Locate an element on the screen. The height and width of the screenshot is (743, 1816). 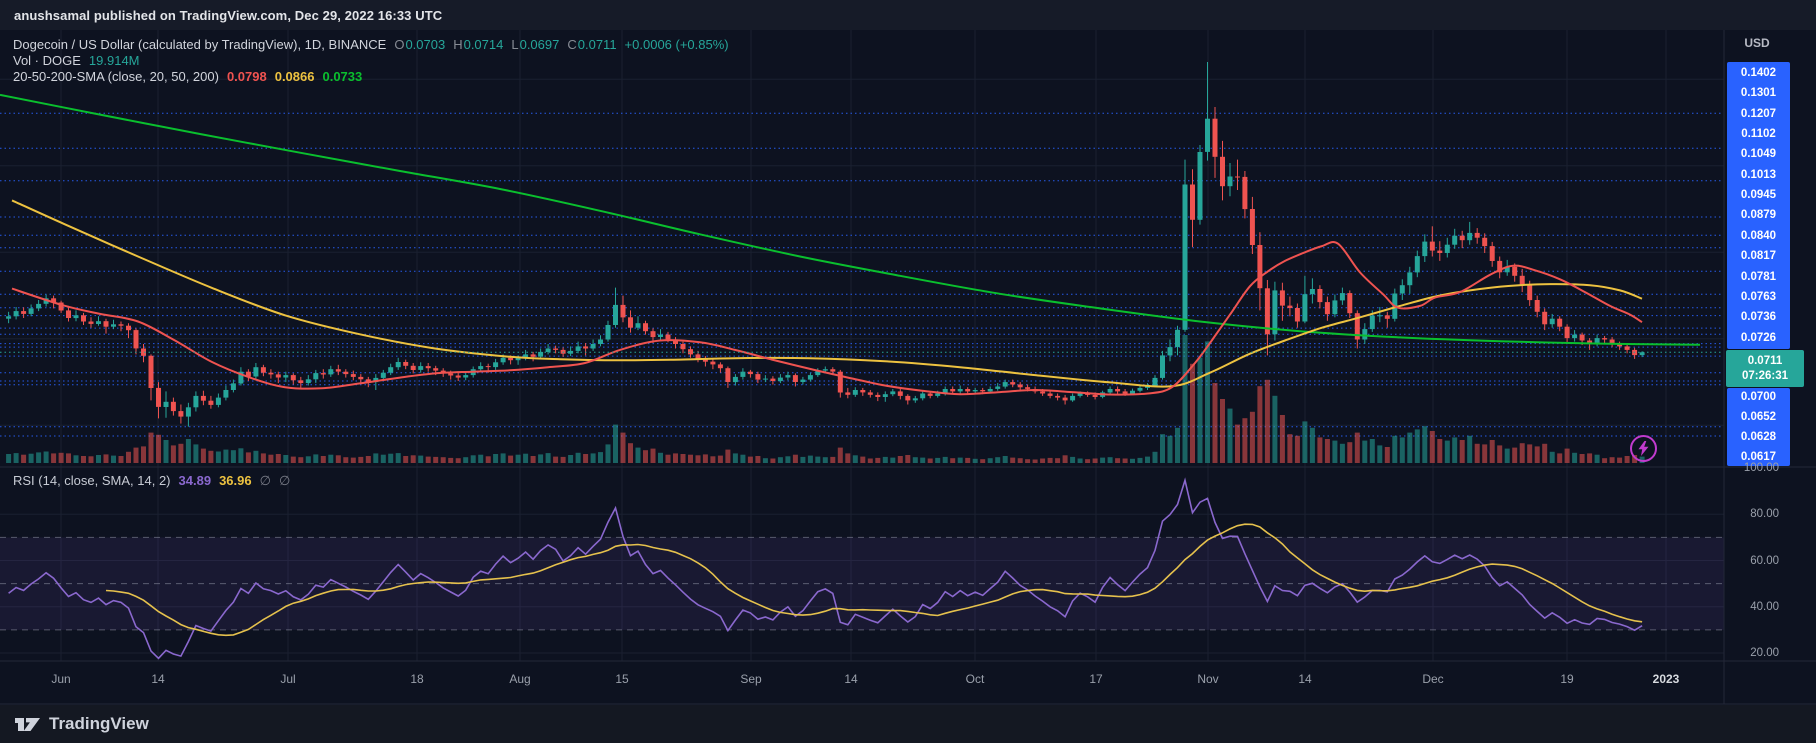
sma200-value: 0.0733 is located at coordinates (342, 76).